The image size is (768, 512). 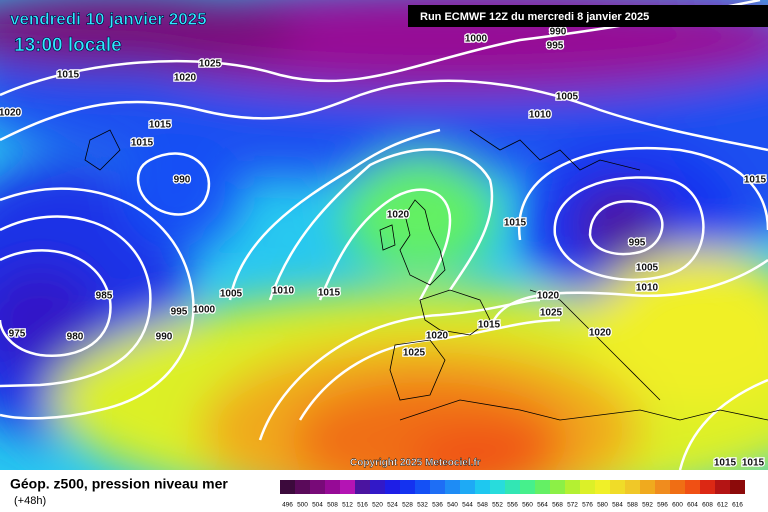 What do you see at coordinates (692, 505) in the screenshot?
I see `legend-label: 604` at bounding box center [692, 505].